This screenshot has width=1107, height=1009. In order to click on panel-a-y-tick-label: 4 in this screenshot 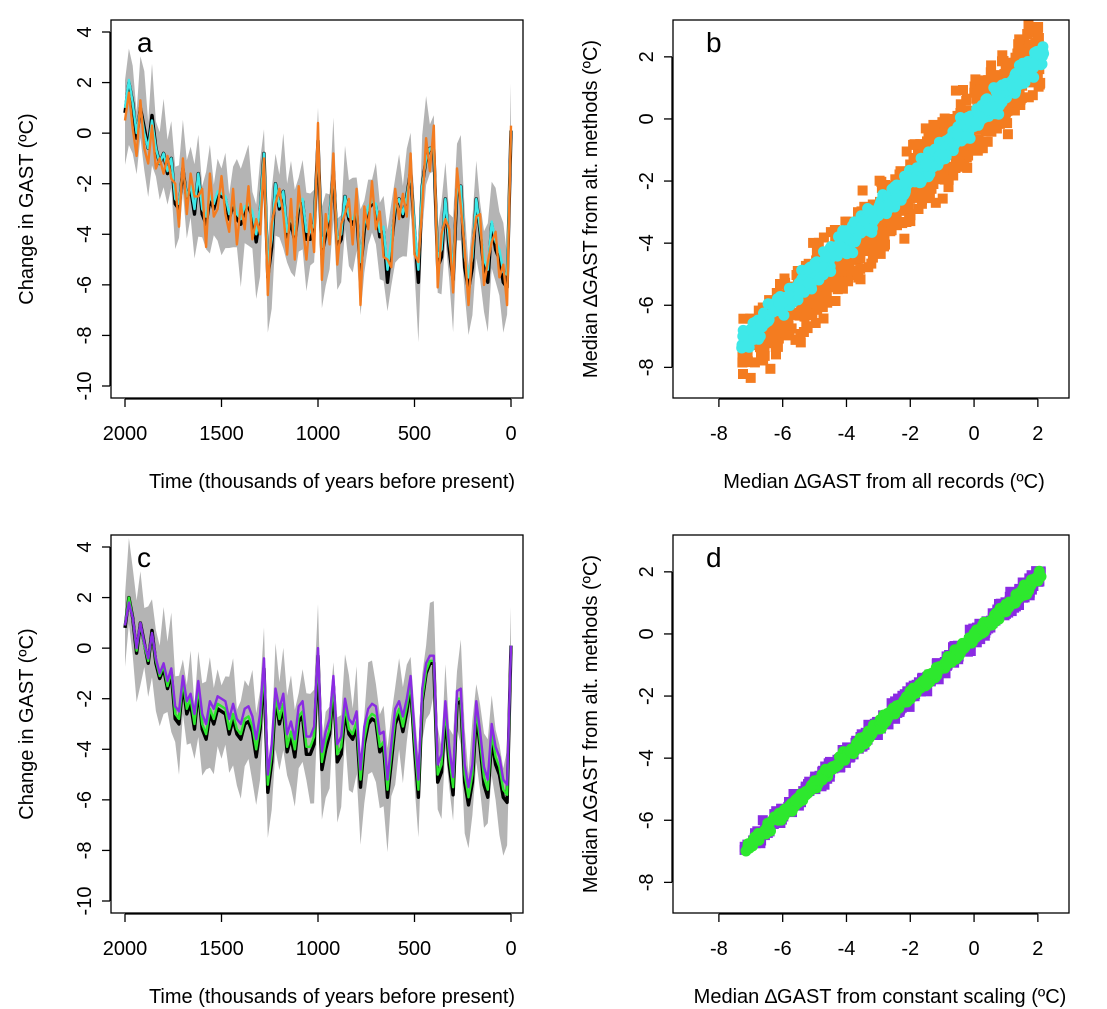, I will do `click(85, 31)`.